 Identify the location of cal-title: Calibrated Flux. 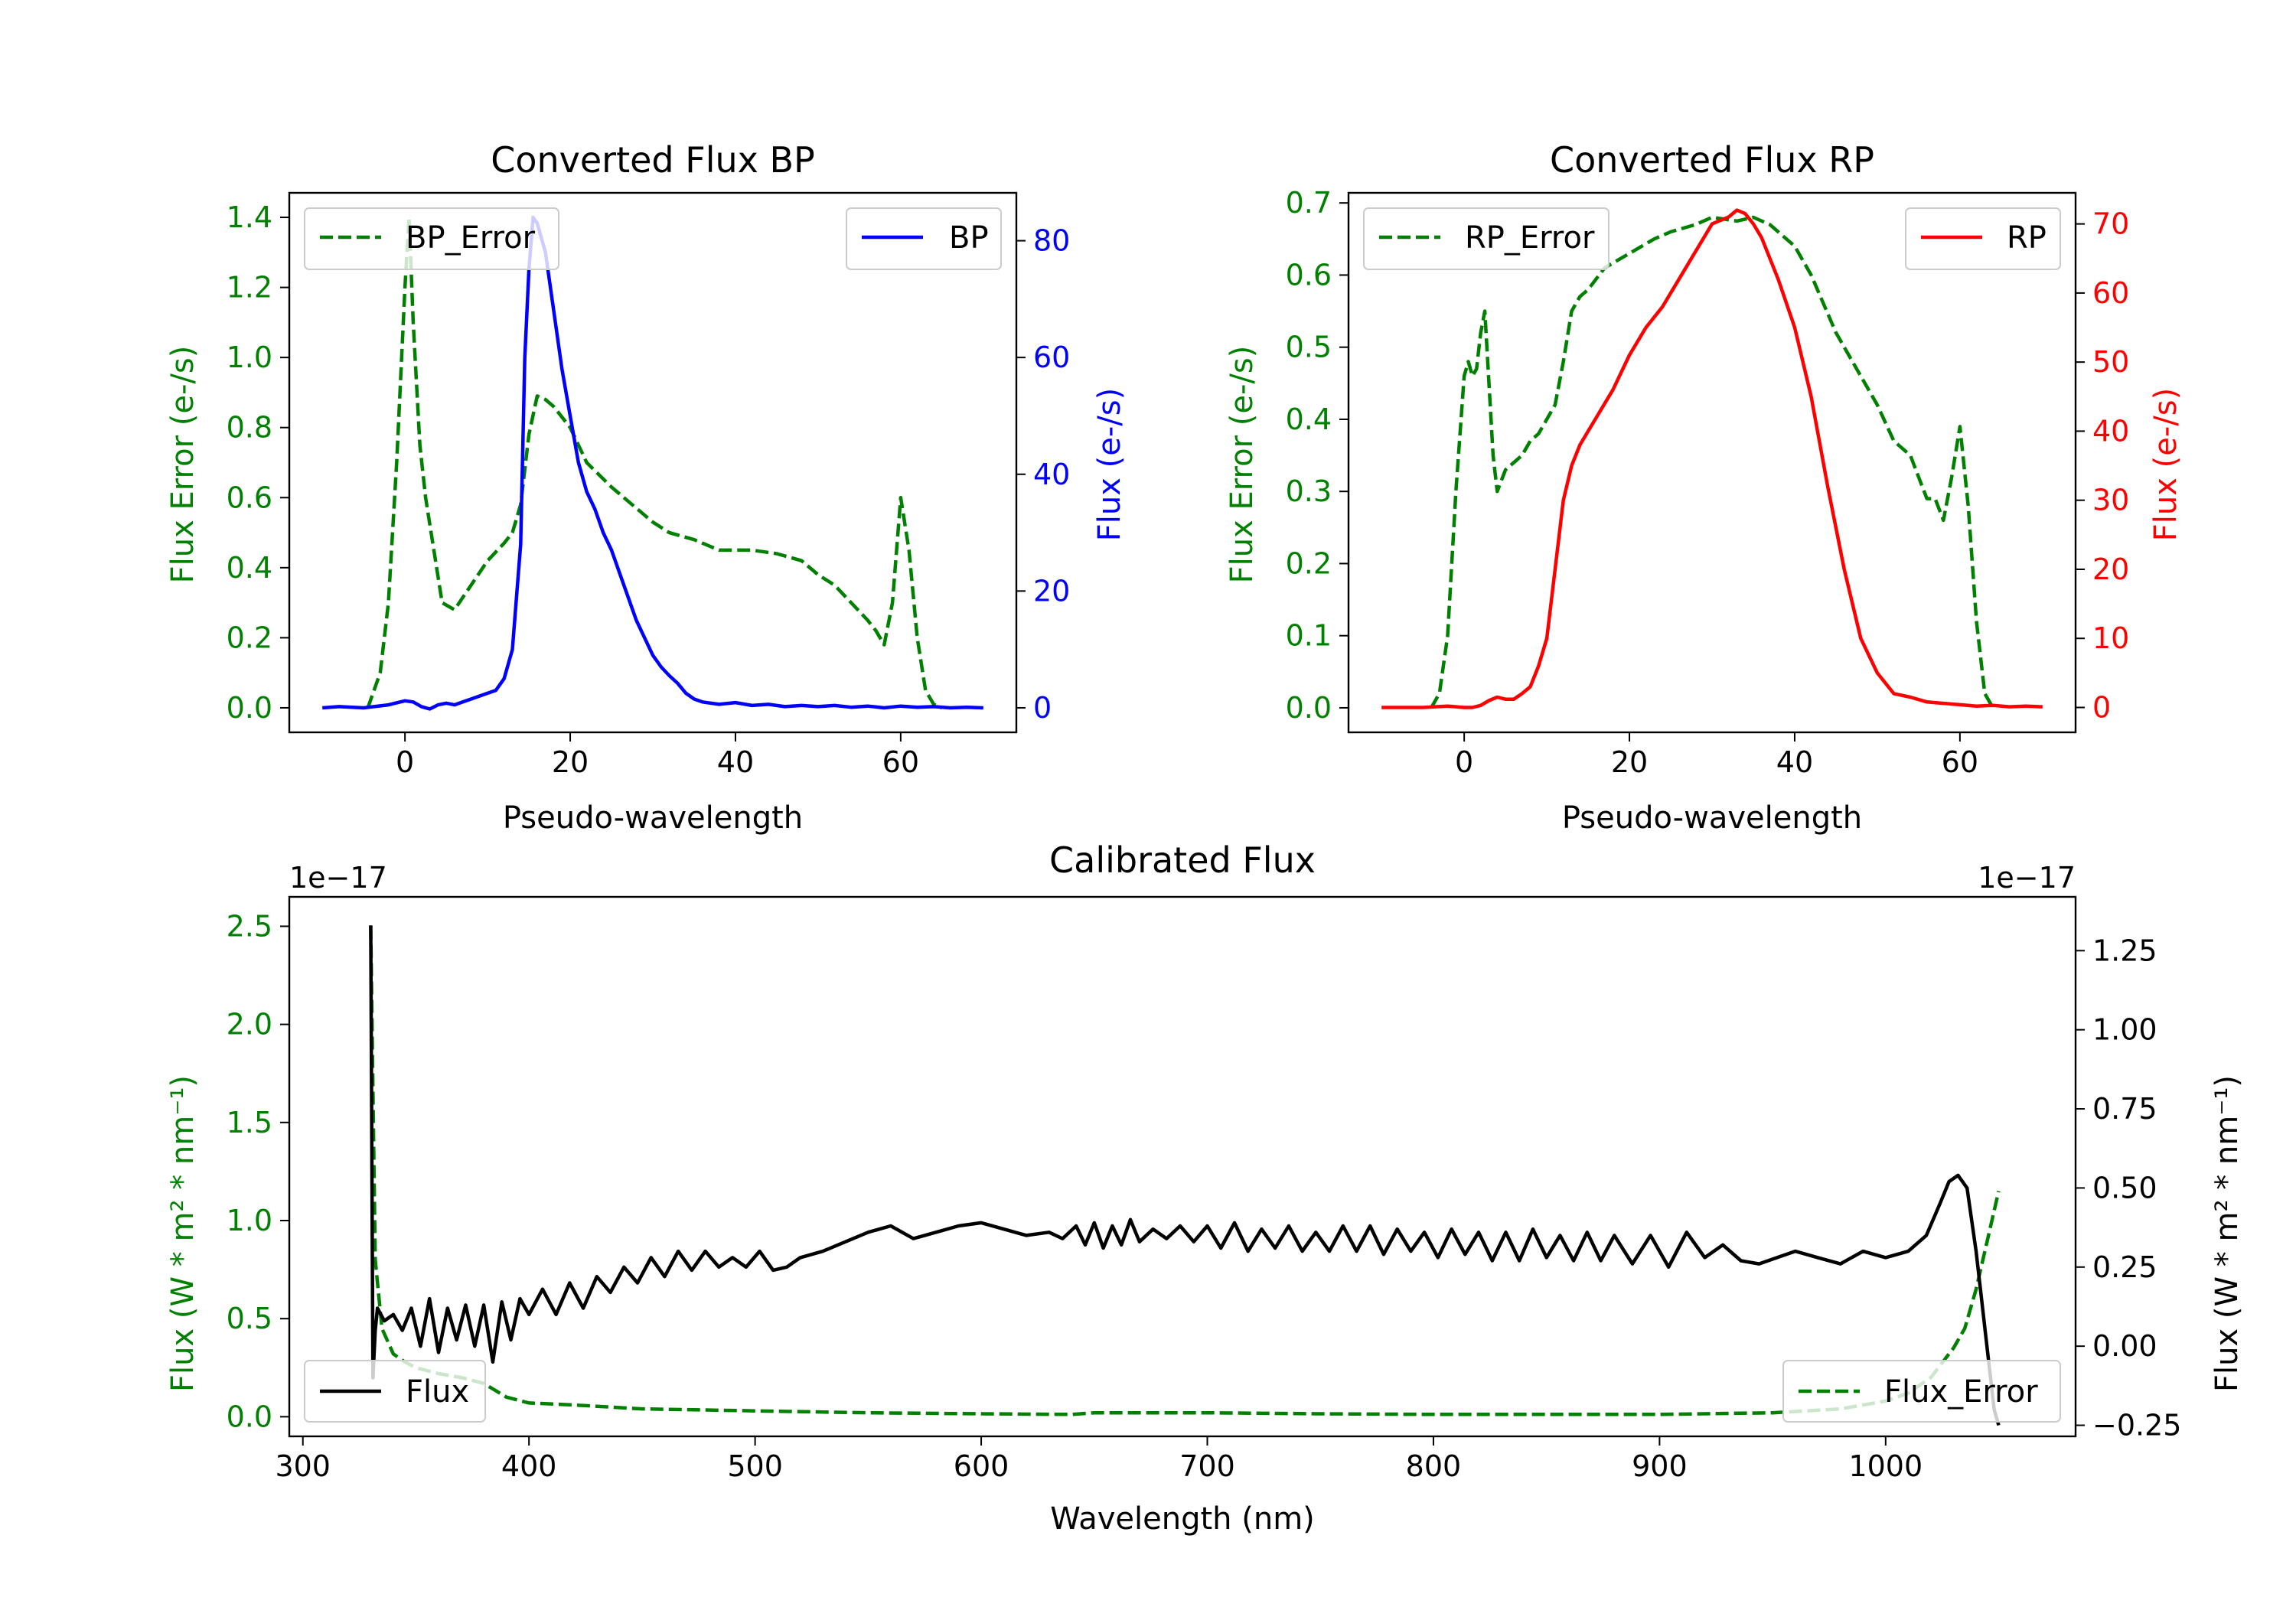
(1182, 860).